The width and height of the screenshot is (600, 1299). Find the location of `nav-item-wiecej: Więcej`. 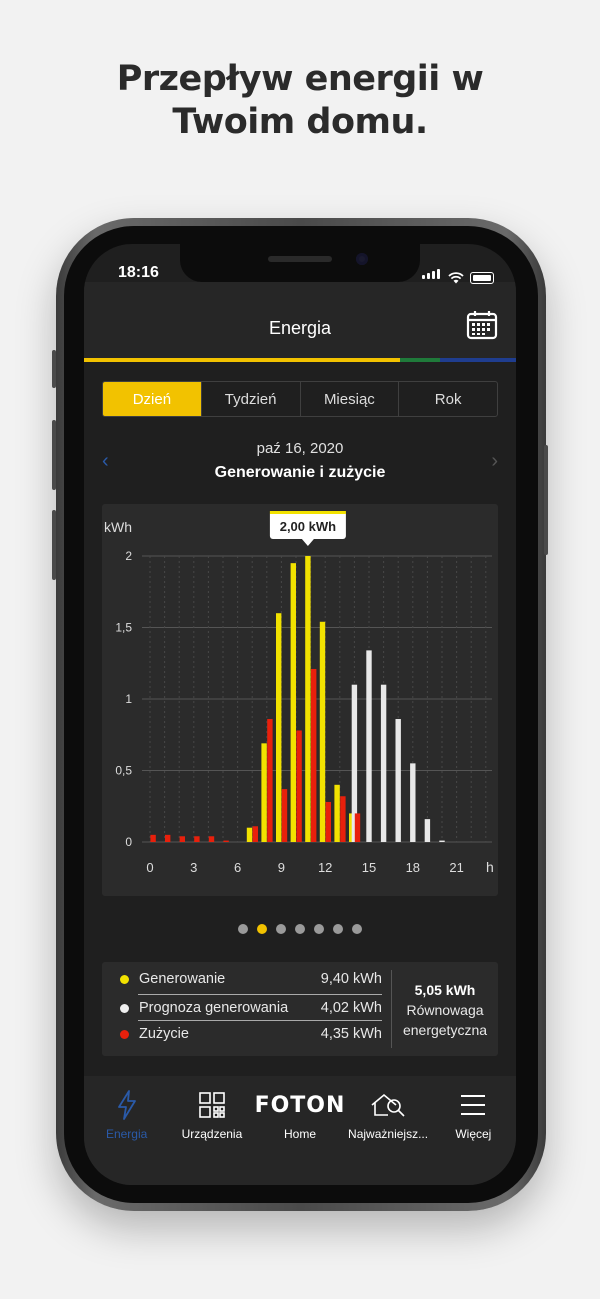

nav-item-wiecej: Więcej is located at coordinates (473, 1130).